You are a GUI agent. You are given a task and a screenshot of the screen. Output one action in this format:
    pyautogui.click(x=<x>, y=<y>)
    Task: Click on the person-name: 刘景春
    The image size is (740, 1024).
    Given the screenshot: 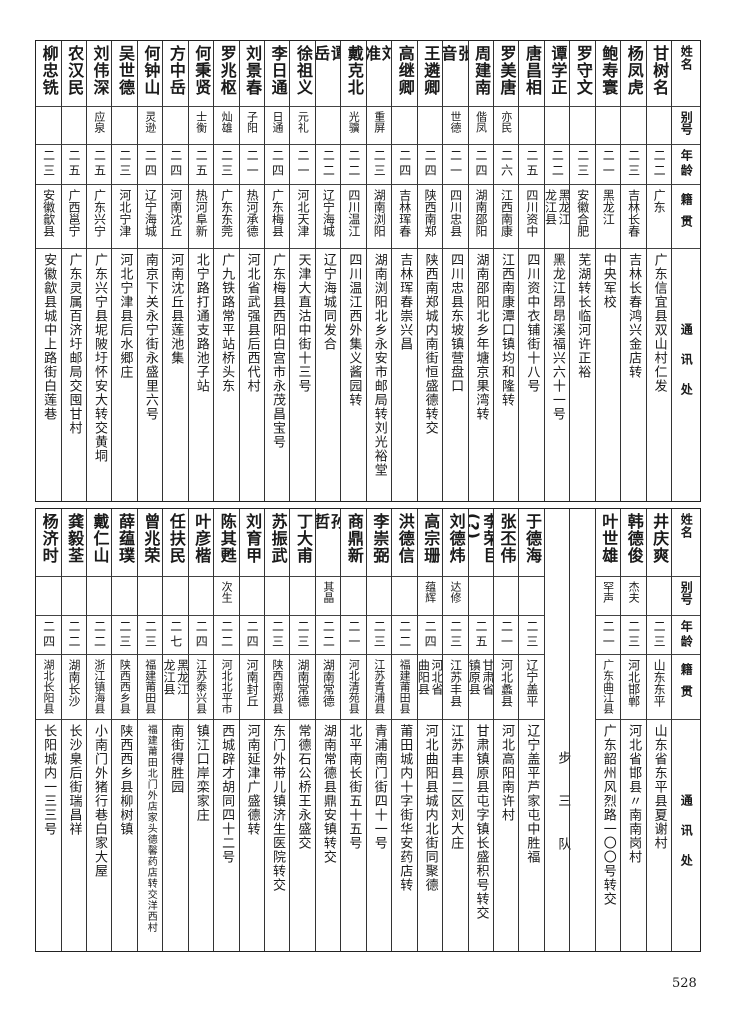 What is the action you would take?
    pyautogui.click(x=251, y=74)
    